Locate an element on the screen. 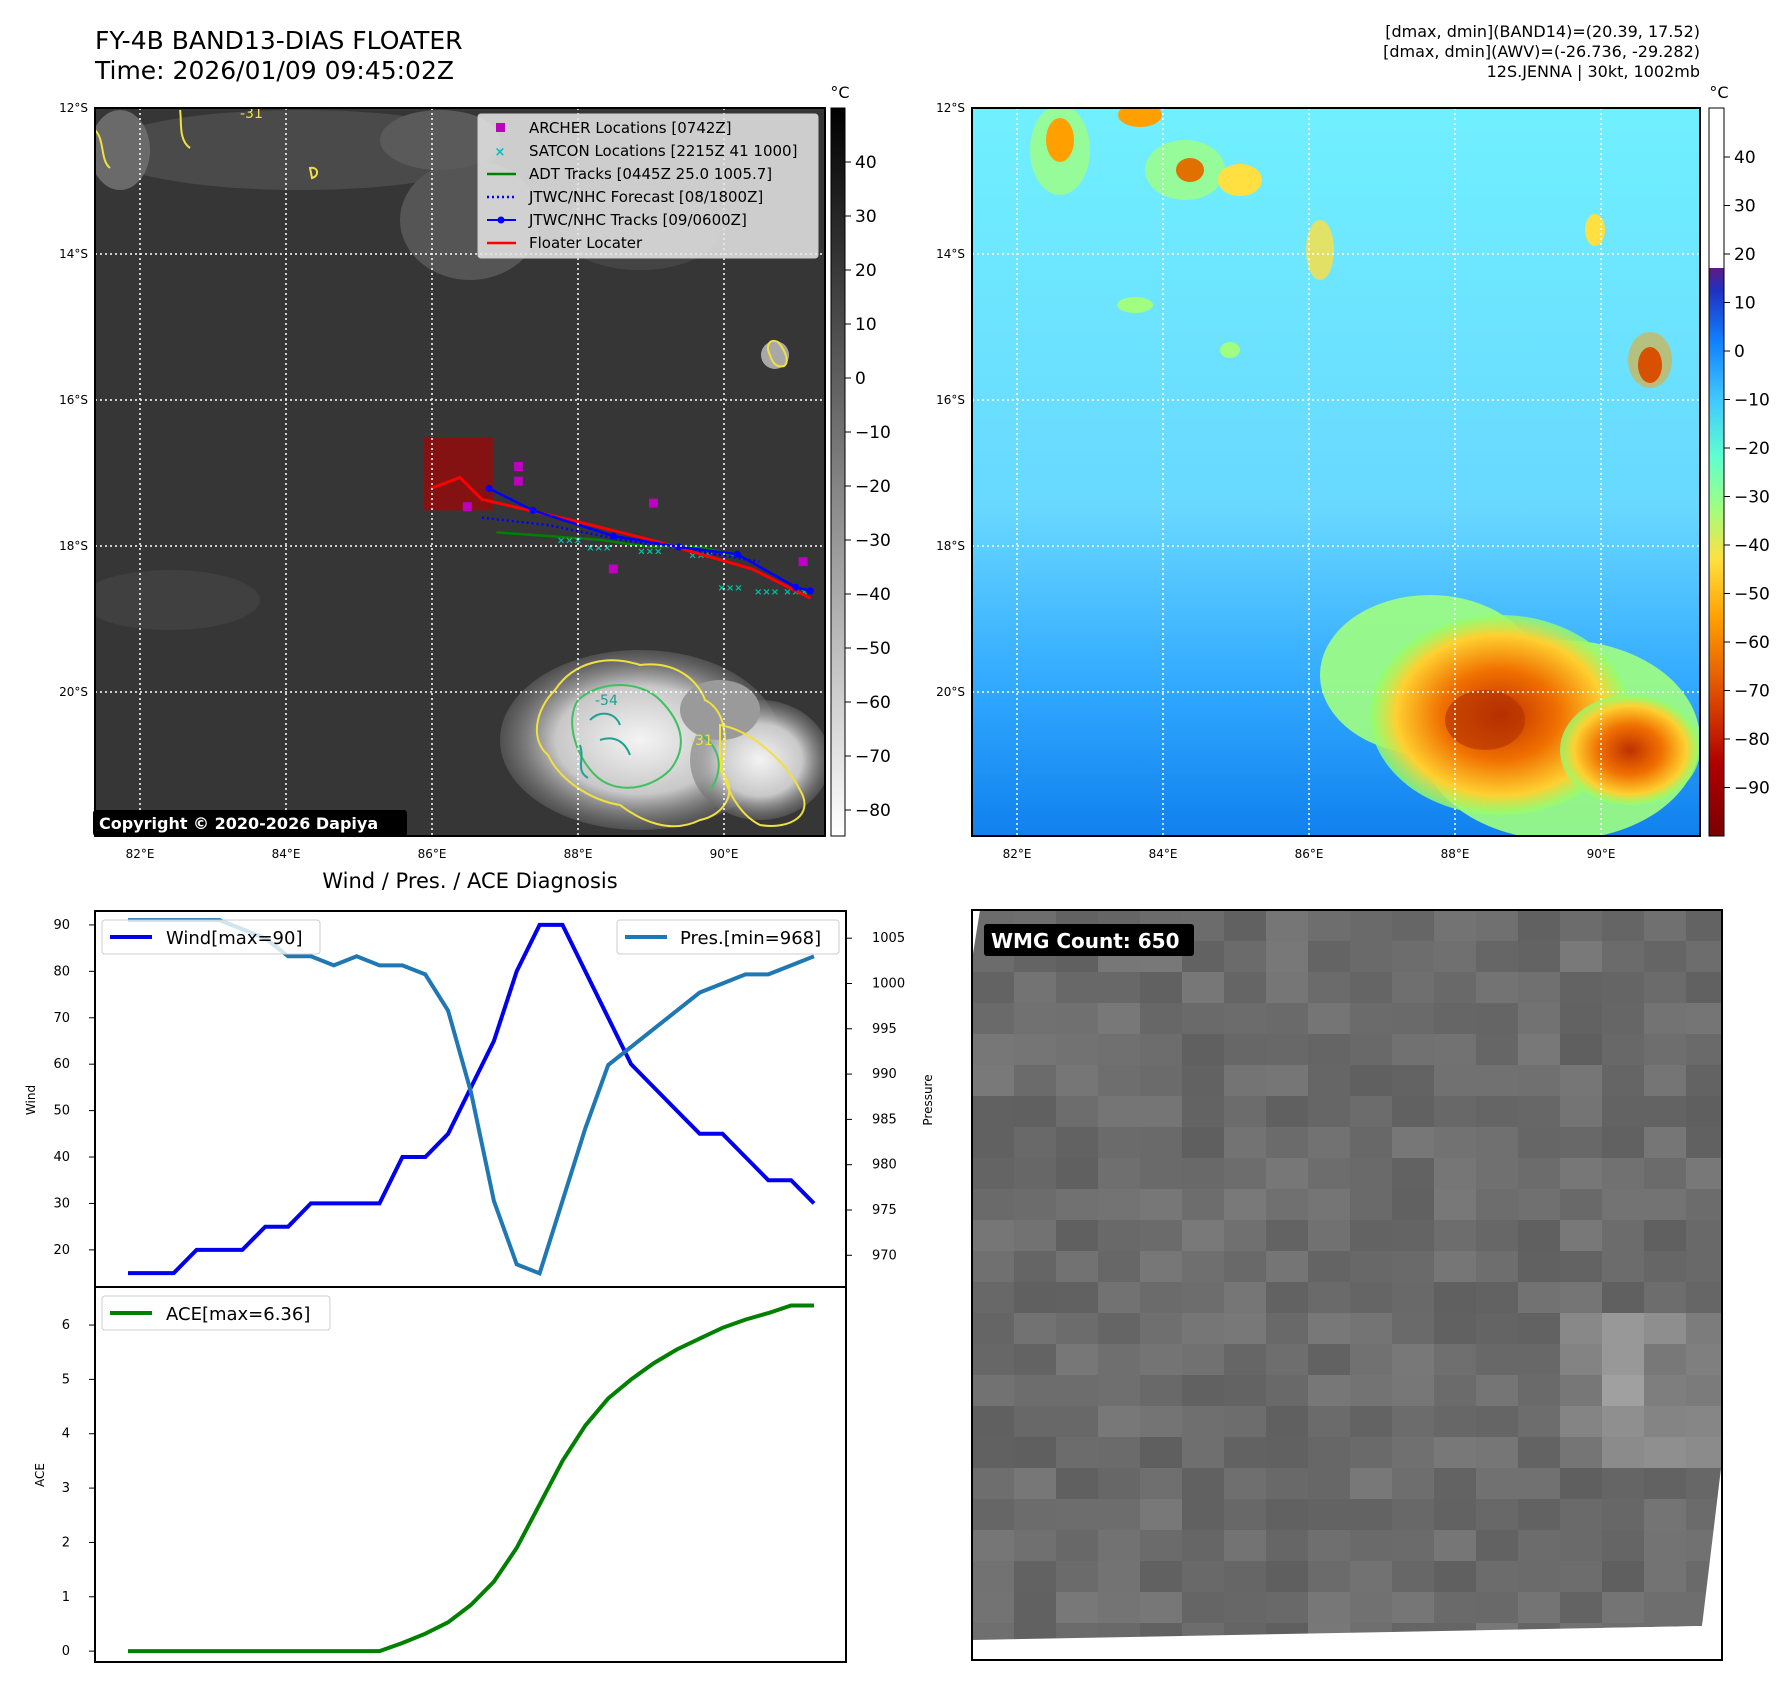 The image size is (1788, 1696). ace-tick-label: 2 is located at coordinates (66, 1542).